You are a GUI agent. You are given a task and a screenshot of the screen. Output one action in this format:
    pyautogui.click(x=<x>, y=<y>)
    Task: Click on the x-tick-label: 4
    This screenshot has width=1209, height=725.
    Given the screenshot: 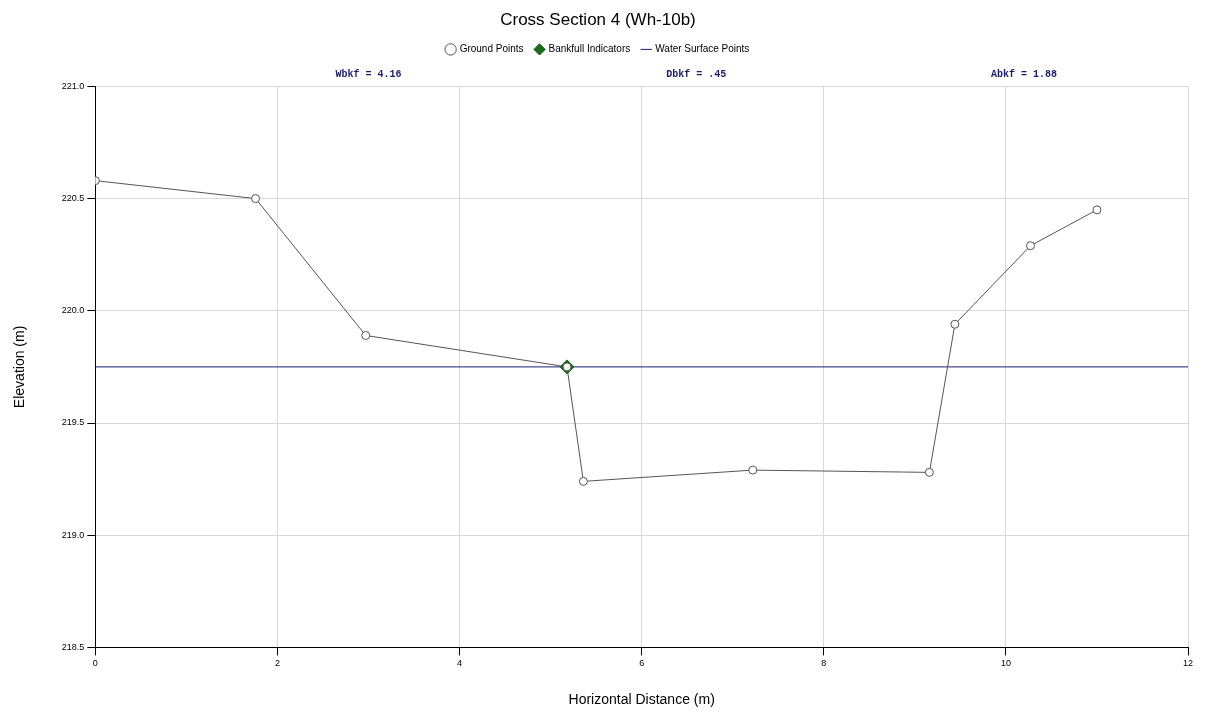 What is the action you would take?
    pyautogui.click(x=460, y=663)
    